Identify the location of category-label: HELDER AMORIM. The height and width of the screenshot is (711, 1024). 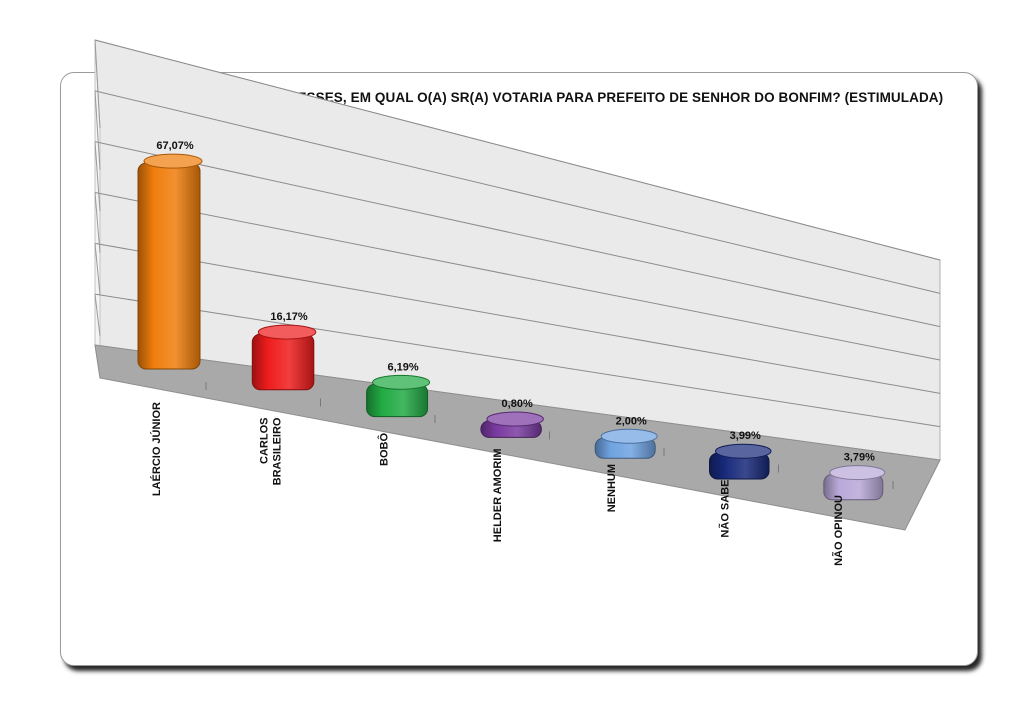
(498, 496).